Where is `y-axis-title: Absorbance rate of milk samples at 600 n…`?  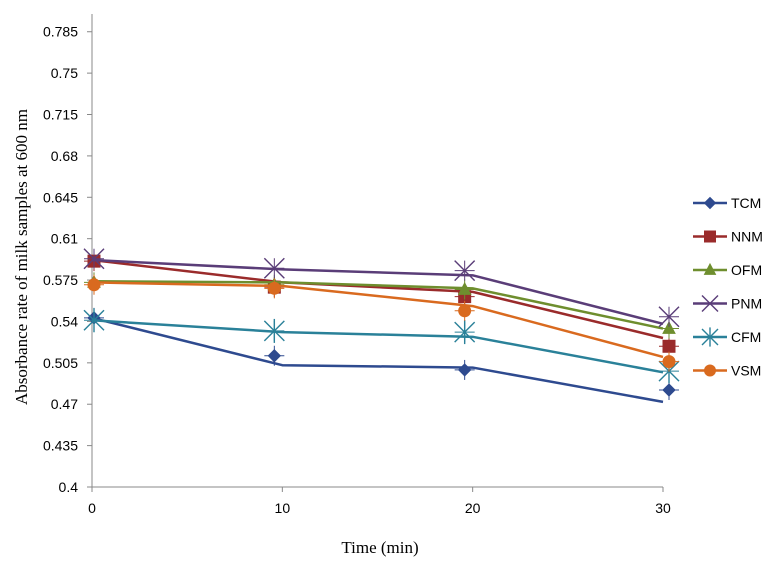 y-axis-title: Absorbance rate of milk samples at 600 n… is located at coordinates (21, 257).